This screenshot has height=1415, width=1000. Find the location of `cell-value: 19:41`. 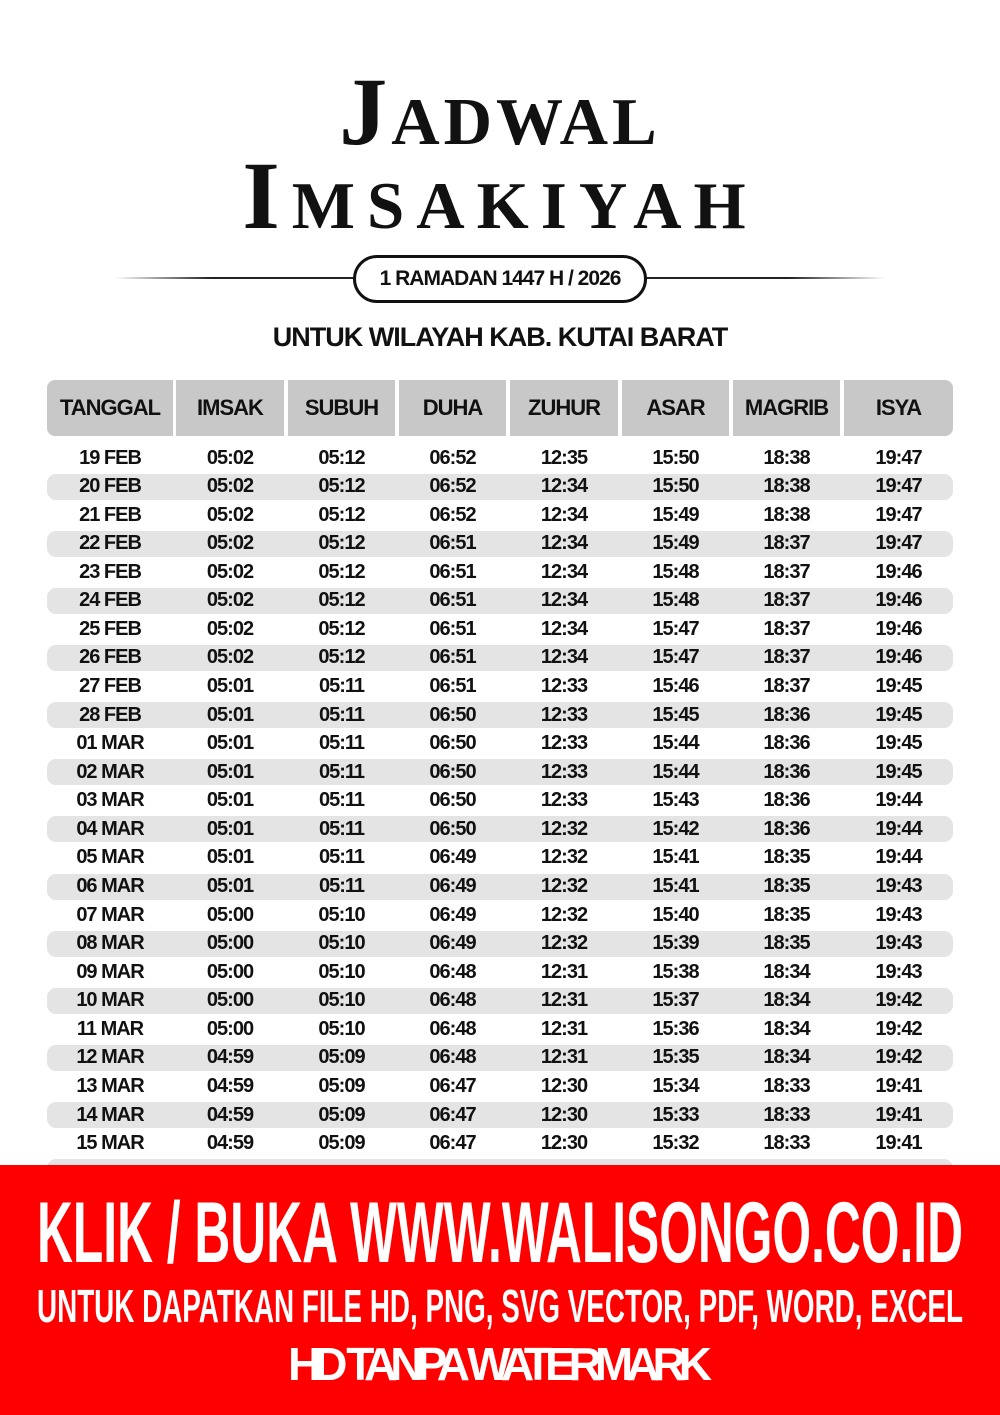

cell-value: 19:41 is located at coordinates (898, 1143).